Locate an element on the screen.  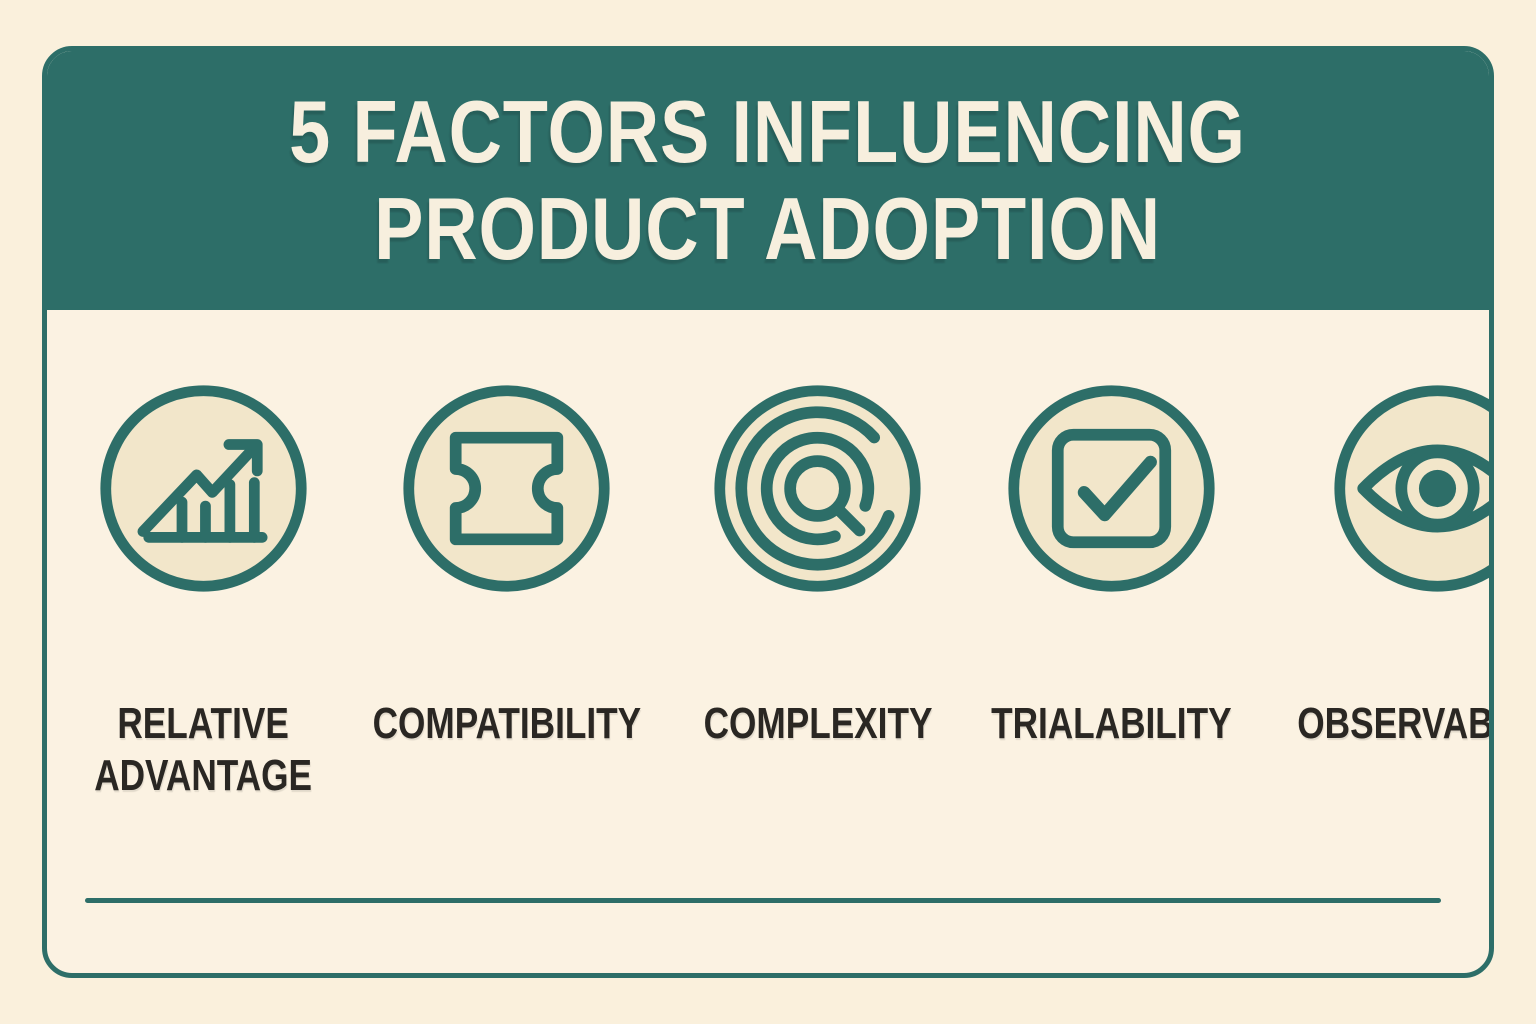
factor-observability: OBSERVABILITY is located at coordinates (1378, 591).